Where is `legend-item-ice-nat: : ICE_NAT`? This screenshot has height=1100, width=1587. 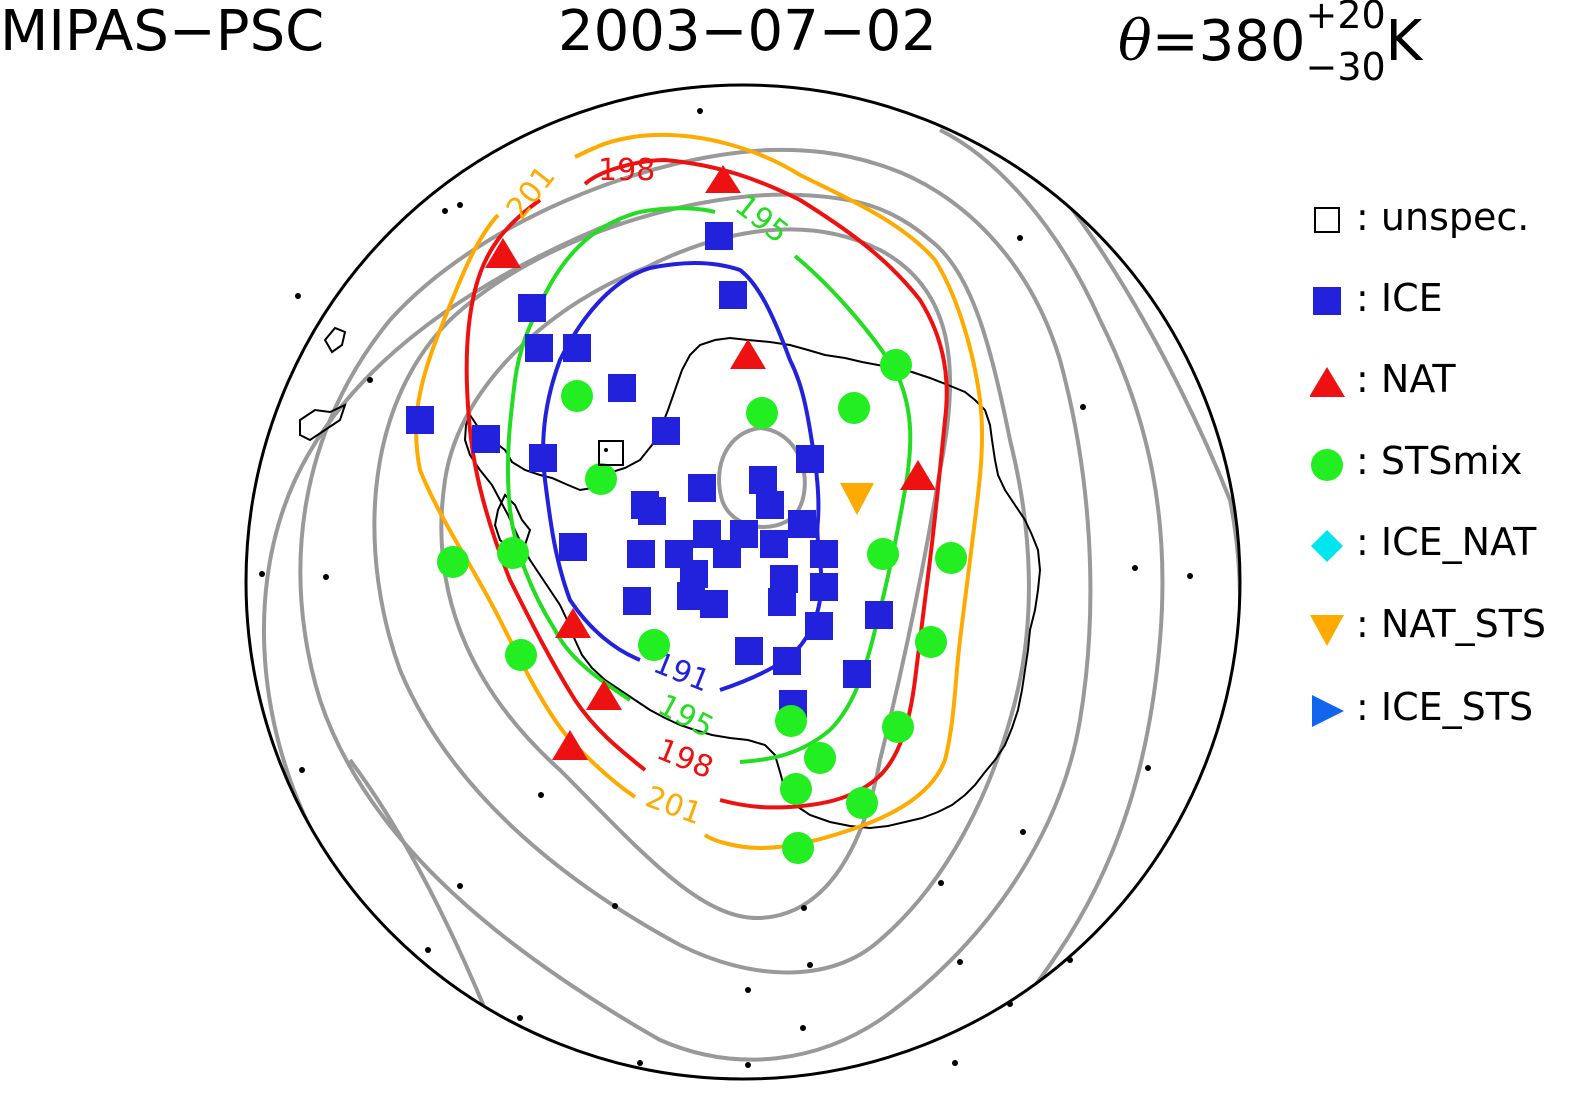 legend-item-ice-nat: : ICE_NAT is located at coordinates (1448, 545).